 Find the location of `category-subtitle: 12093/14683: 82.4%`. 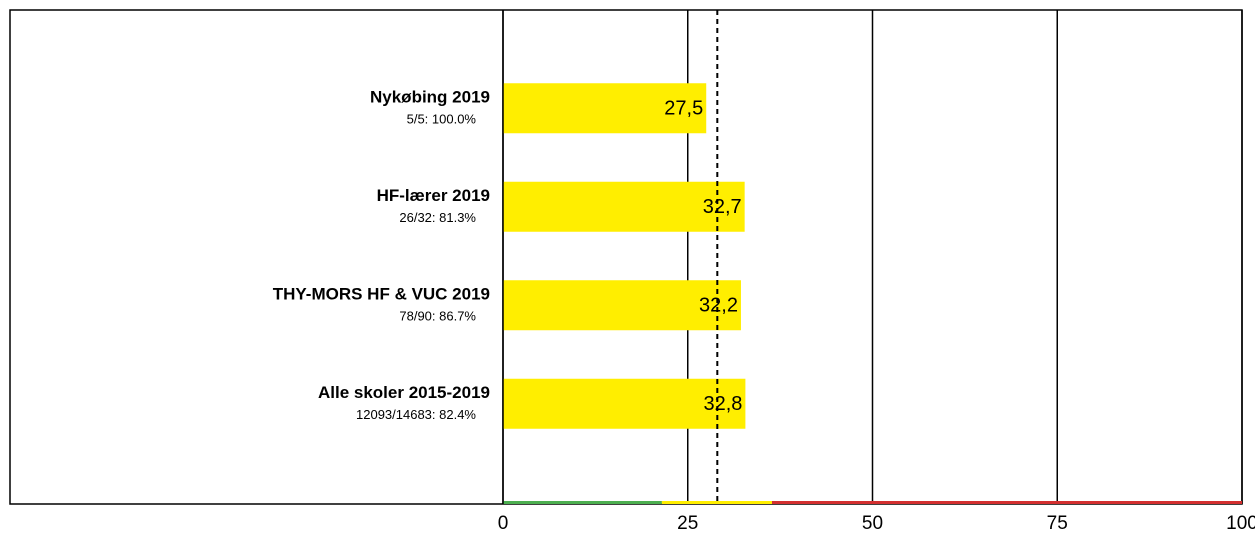

category-subtitle: 12093/14683: 82.4% is located at coordinates (416, 414).